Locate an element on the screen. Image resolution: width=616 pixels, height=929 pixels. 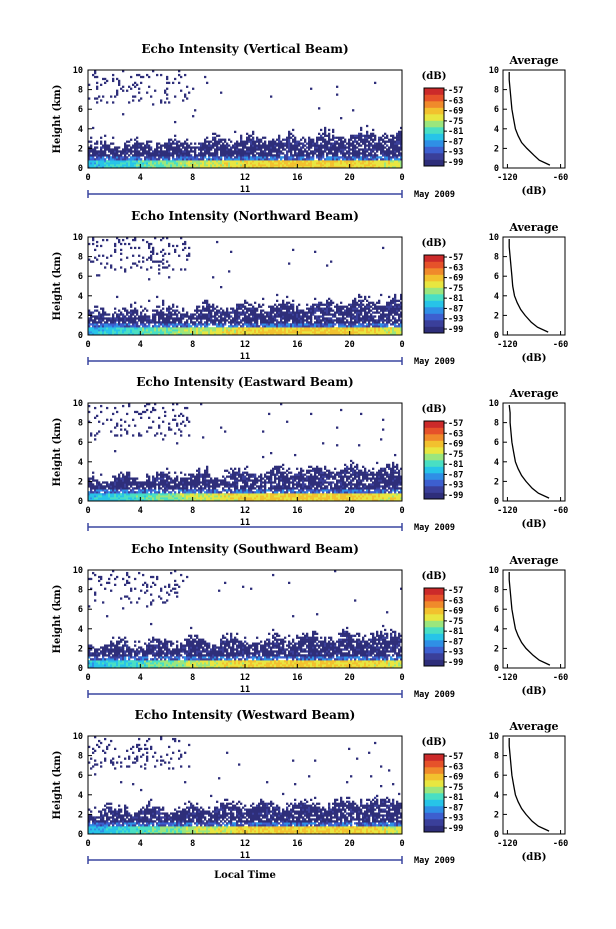
y-tick-label: 10 is located at coordinates (78, 71).